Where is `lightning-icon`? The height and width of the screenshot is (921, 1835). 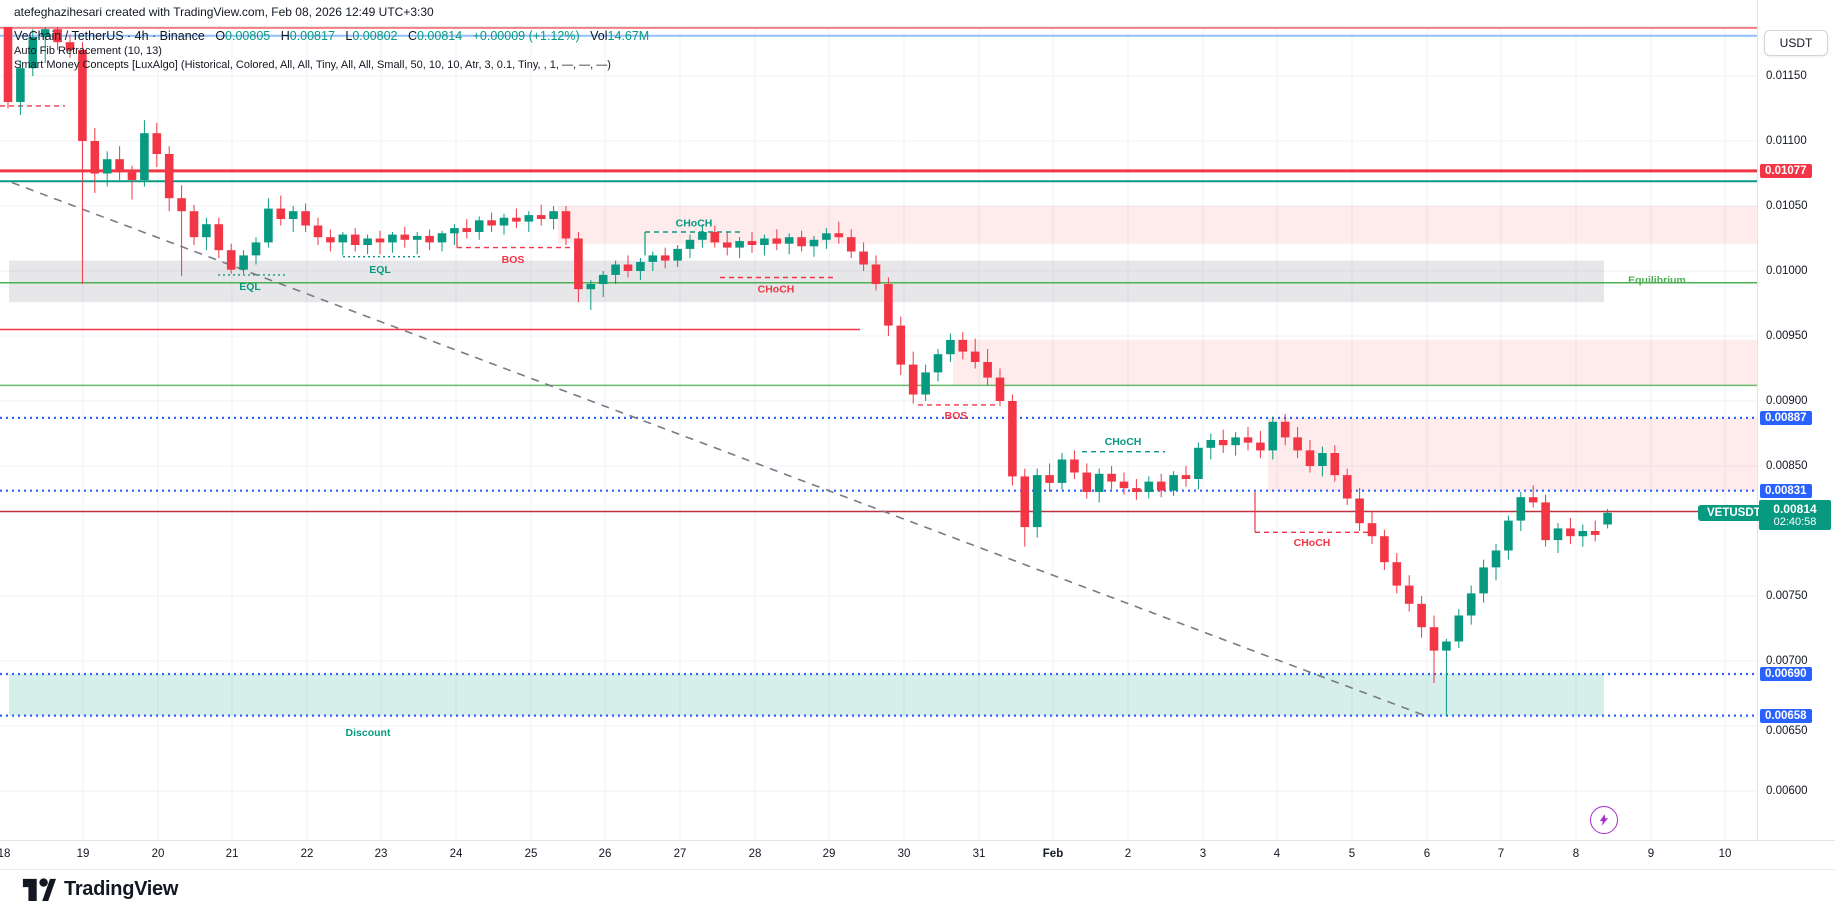 lightning-icon is located at coordinates (1604, 820).